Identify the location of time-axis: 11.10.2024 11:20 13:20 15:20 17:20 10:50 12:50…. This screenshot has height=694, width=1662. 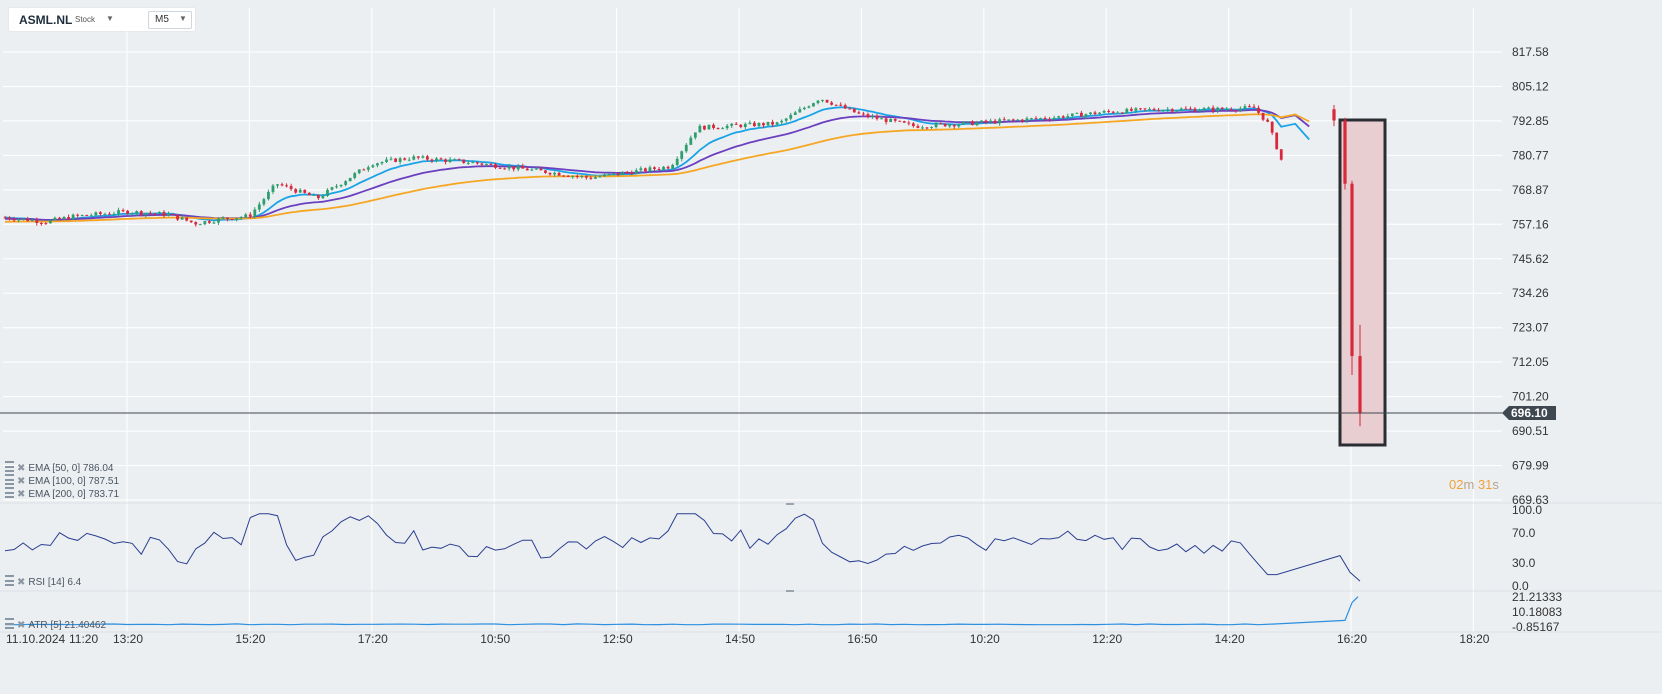
(748, 639).